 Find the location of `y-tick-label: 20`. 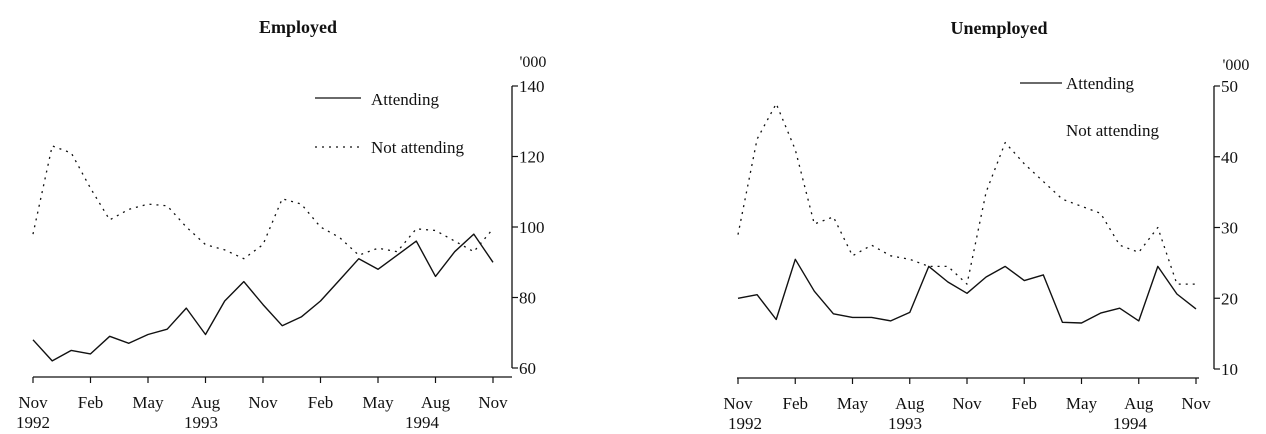

y-tick-label: 20 is located at coordinates (1229, 298).